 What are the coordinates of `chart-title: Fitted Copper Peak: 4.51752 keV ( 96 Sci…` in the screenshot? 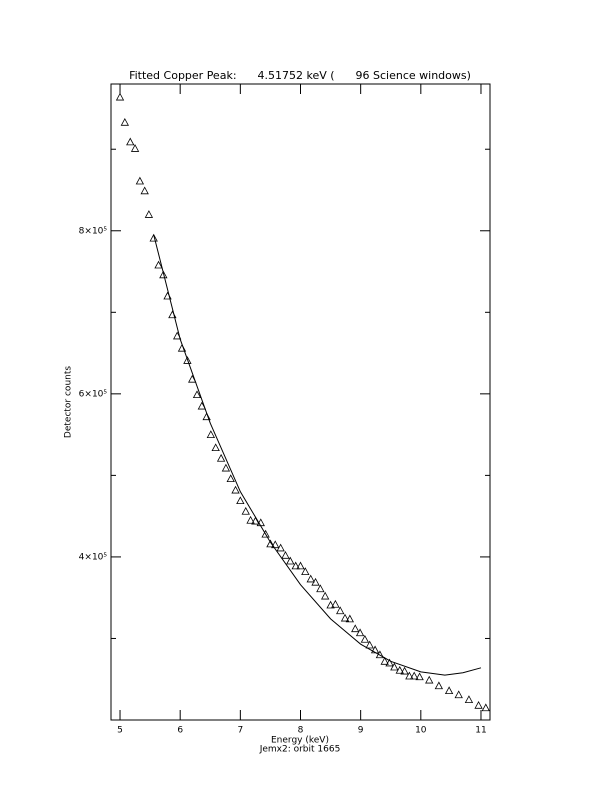 It's located at (300, 75).